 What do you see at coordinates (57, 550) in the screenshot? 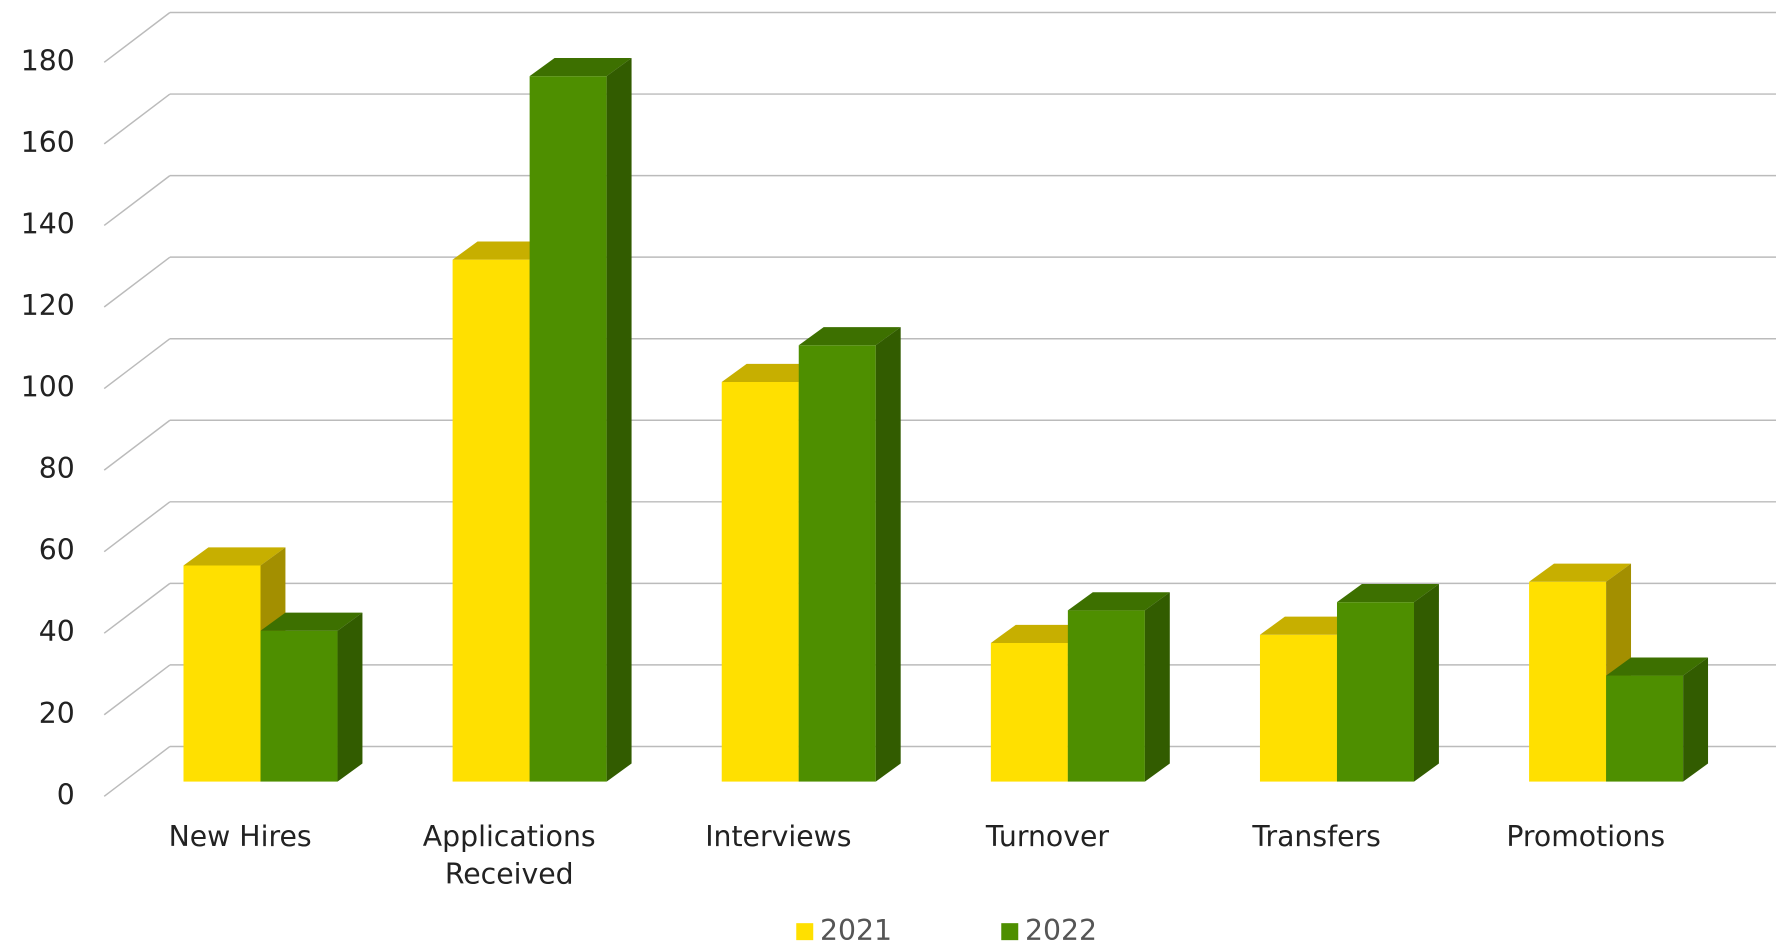
I see `y-tick-label: 60` at bounding box center [57, 550].